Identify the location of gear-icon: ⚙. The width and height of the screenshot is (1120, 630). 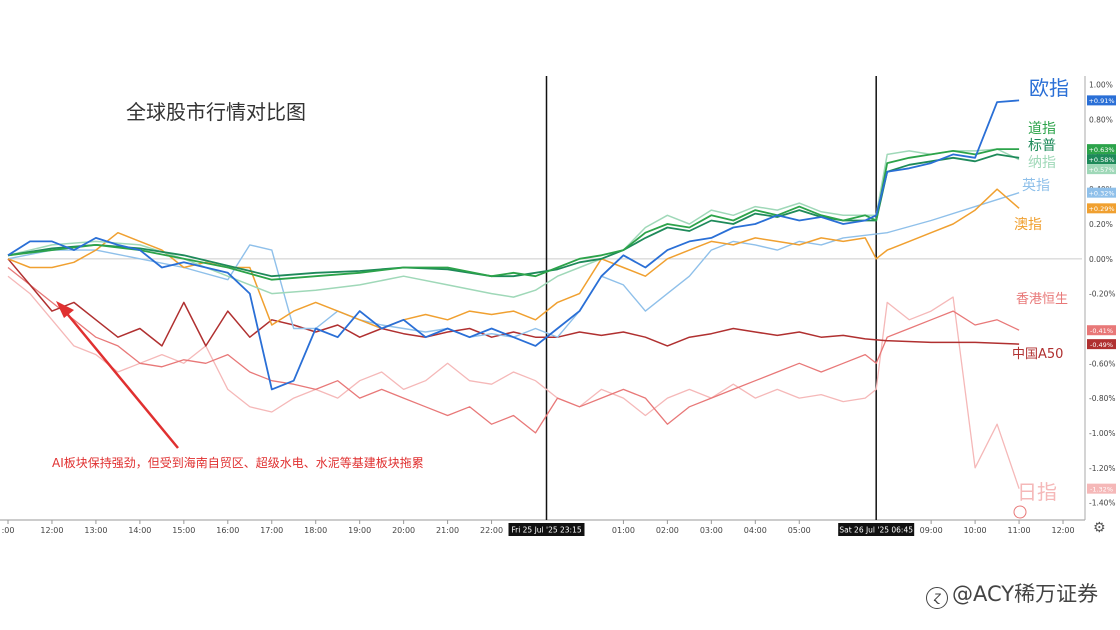
(1099, 528).